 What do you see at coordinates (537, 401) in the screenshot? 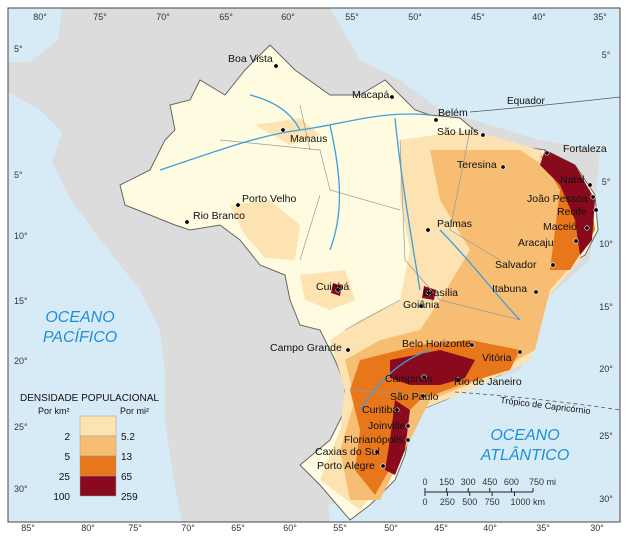
I see `tropic-line` at bounding box center [537, 401].